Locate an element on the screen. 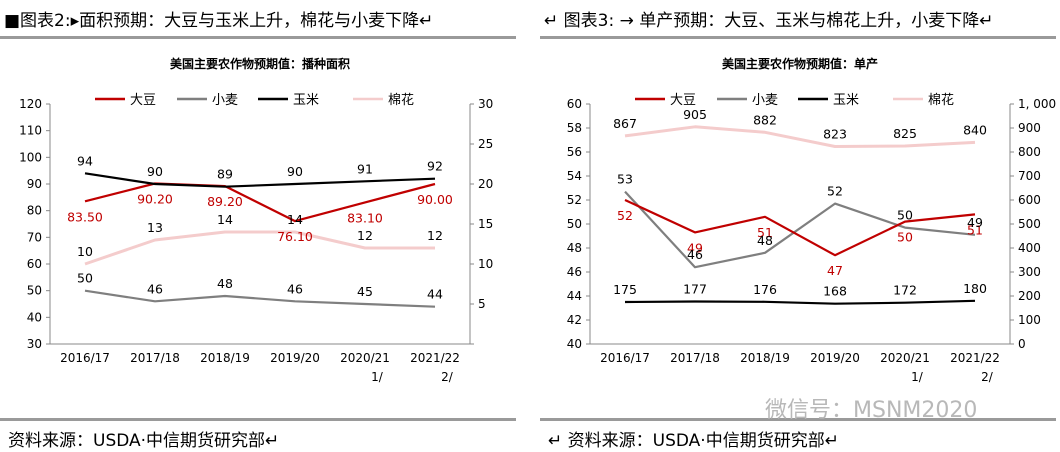 This screenshot has height=452, width=1060. data-label-2-3: 168 is located at coordinates (835, 291).